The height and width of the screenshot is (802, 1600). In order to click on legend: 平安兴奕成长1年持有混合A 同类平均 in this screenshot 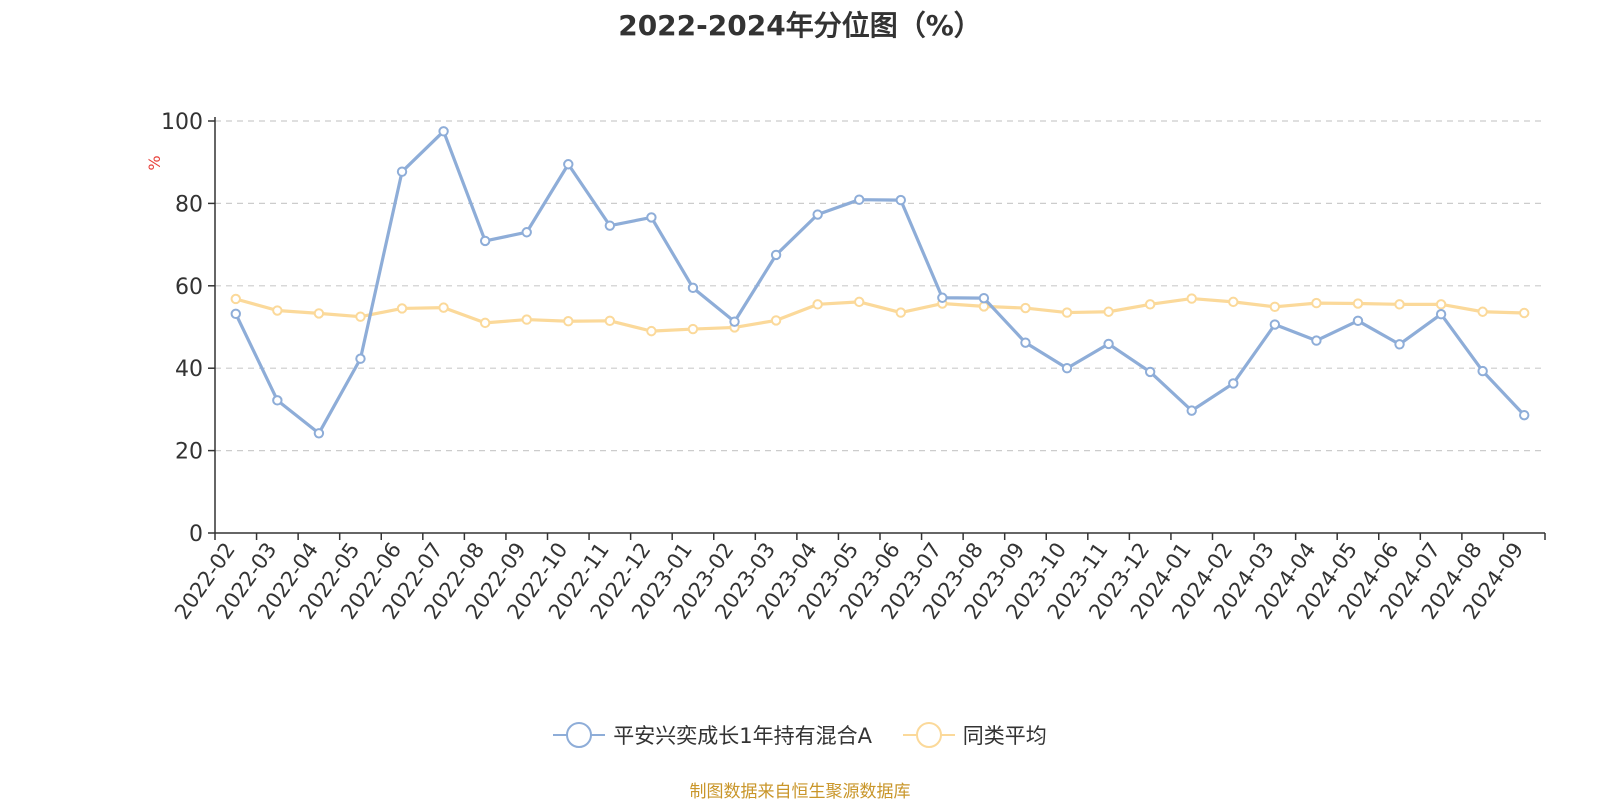, I will do `click(800, 736)`.